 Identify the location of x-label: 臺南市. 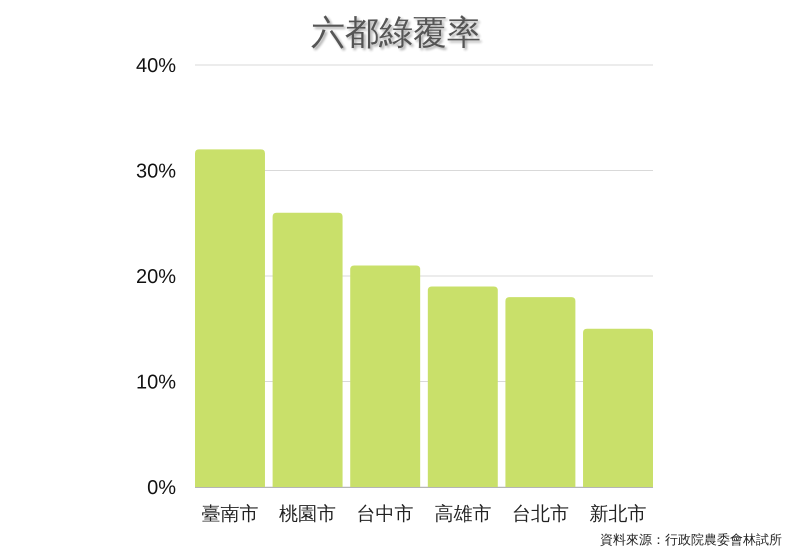
(229, 514).